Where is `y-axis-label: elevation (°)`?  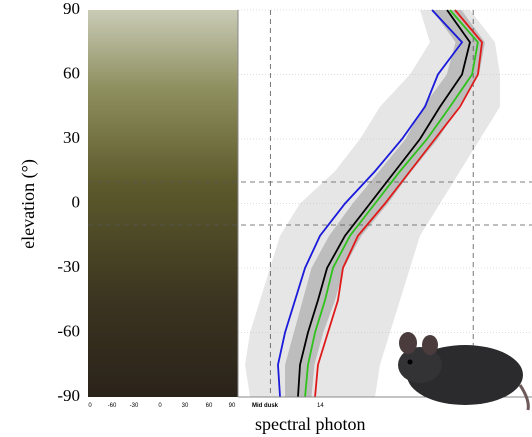 y-axis-label: elevation (°) is located at coordinates (28, 204).